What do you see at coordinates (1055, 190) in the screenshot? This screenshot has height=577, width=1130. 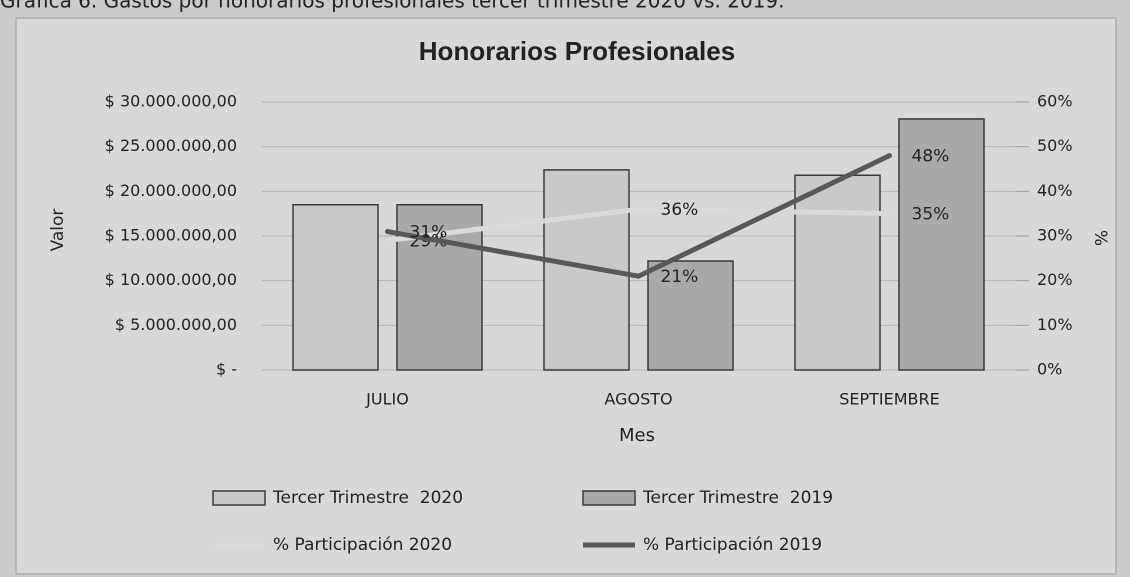 I see `y2-tick-label: 40%` at bounding box center [1055, 190].